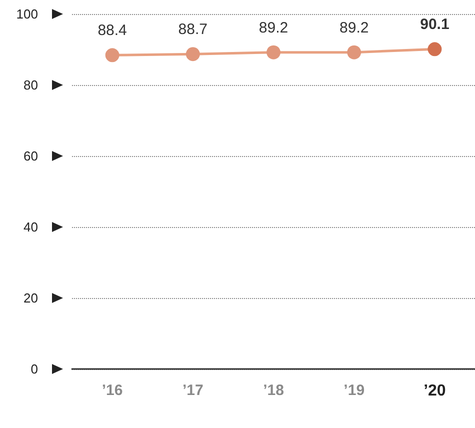  Describe the element at coordinates (27, 14) in the screenshot. I see `y-tick-label: 100` at that location.